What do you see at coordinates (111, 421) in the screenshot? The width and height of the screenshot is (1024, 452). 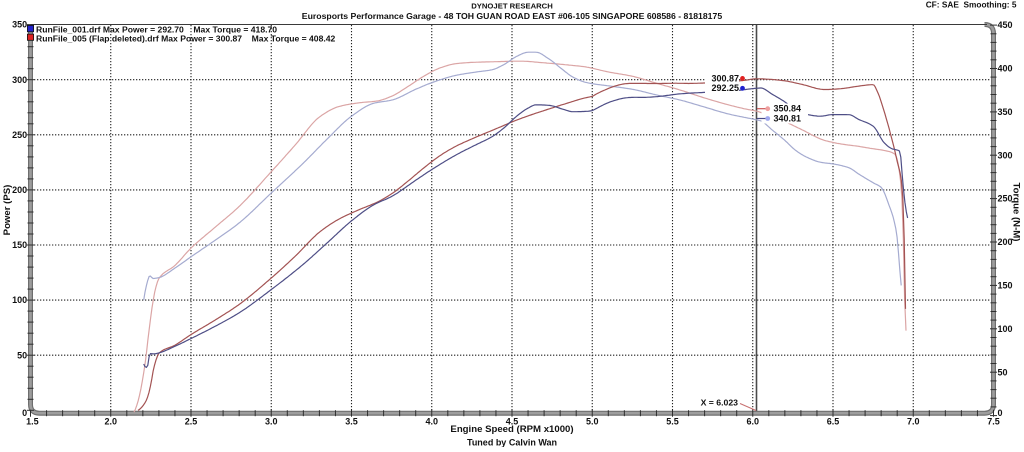 I see `svg-text: 2.0` at bounding box center [111, 421].